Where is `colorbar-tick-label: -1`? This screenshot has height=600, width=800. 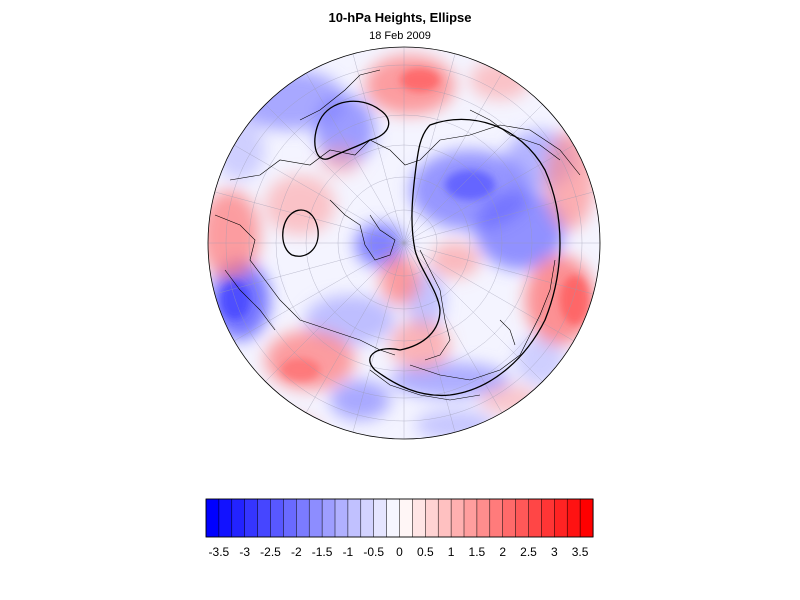 colorbar-tick-label: -1 is located at coordinates (348, 552).